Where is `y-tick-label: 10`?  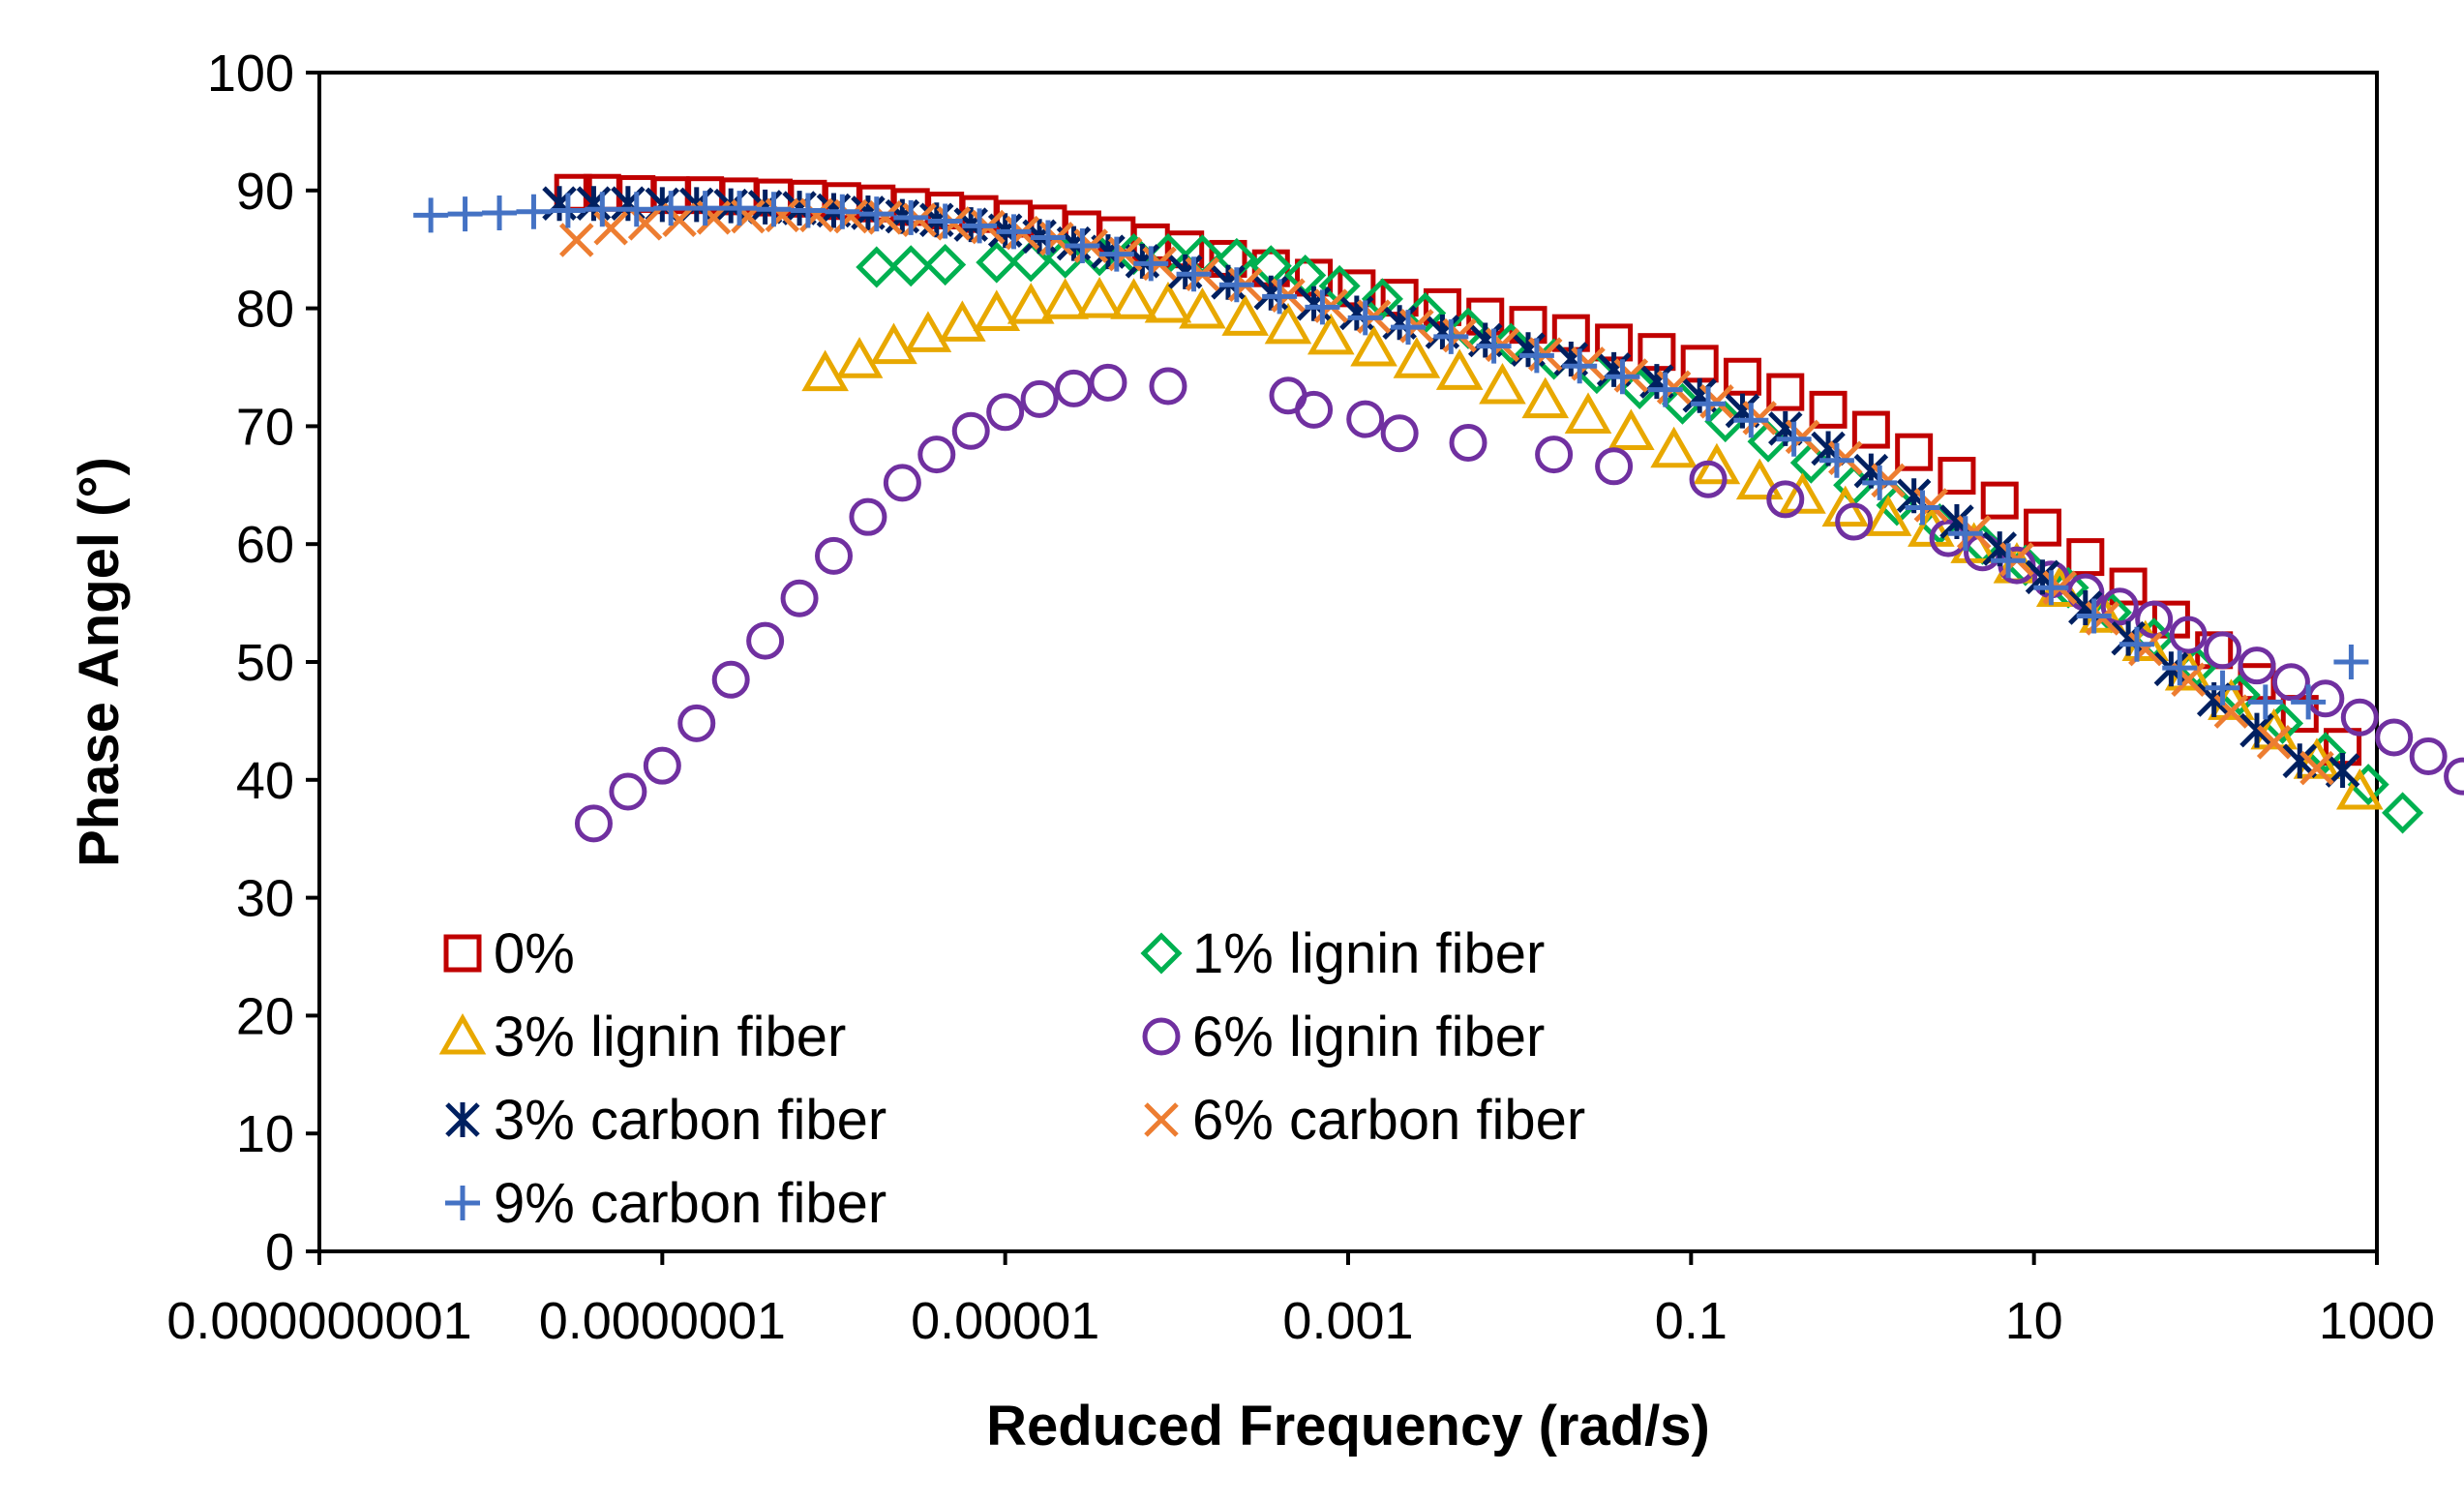
y-tick-label: 10 is located at coordinates (265, 1134).